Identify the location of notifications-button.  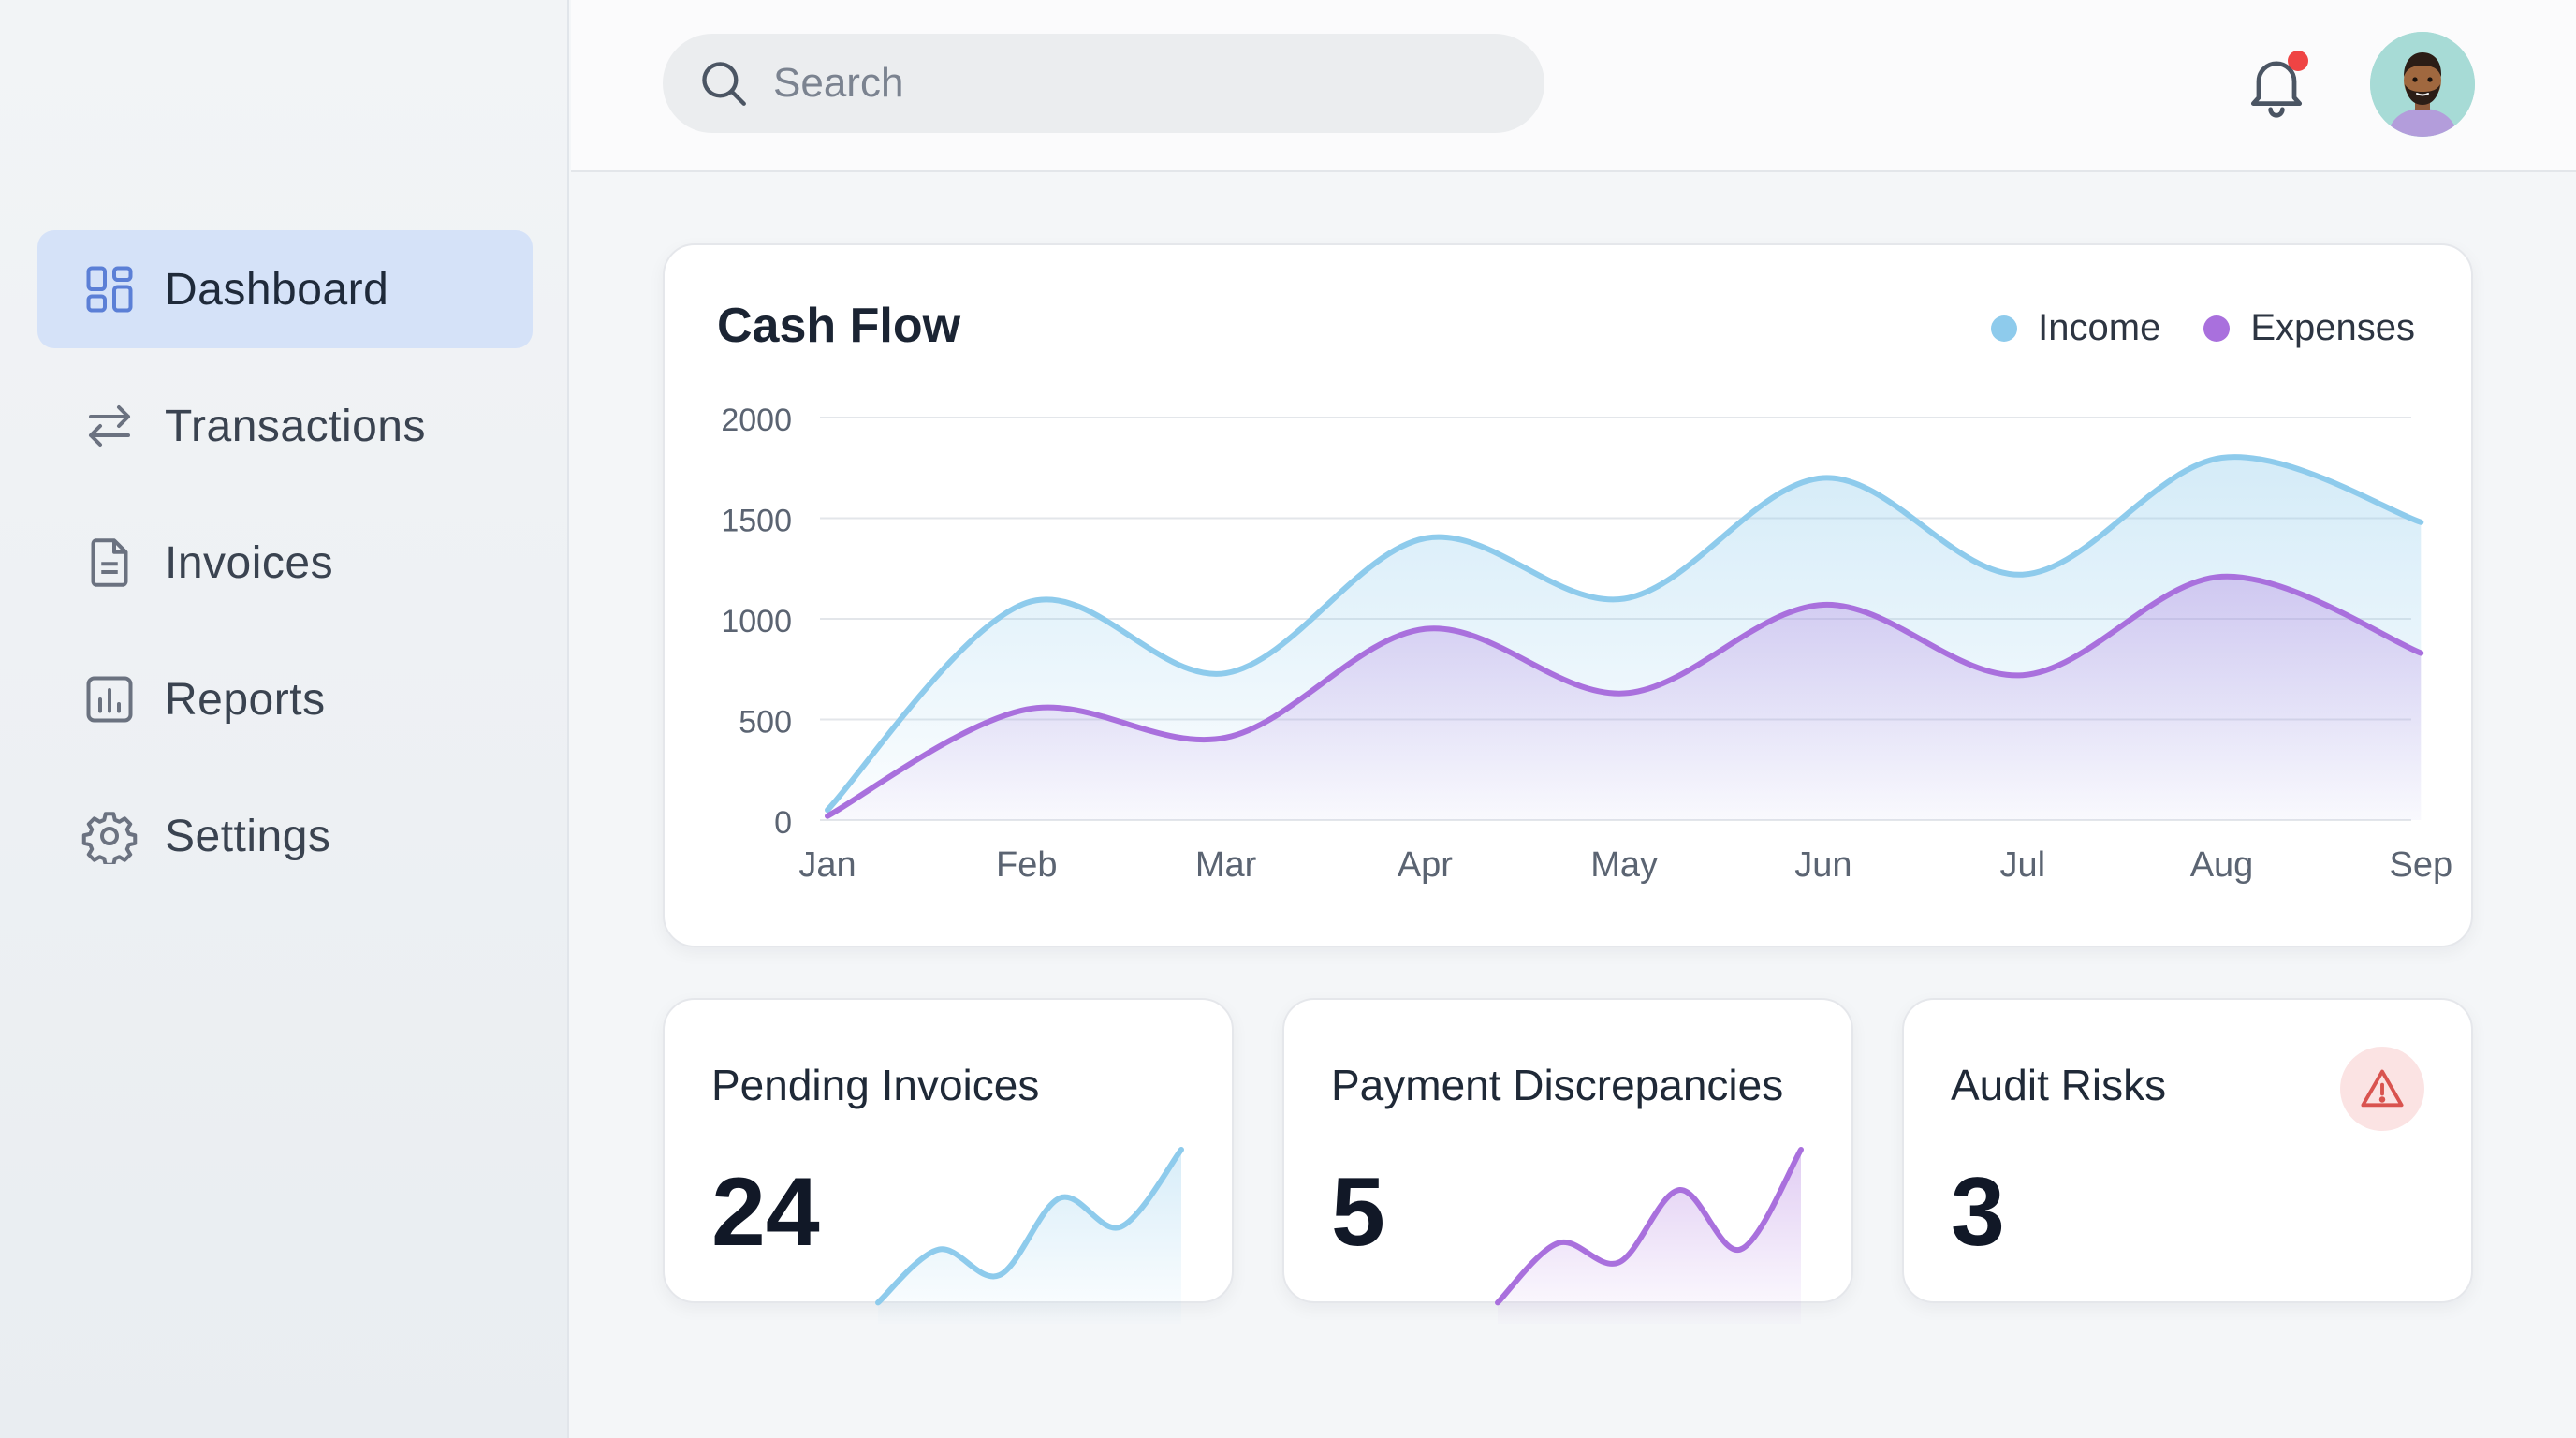
(2276, 84).